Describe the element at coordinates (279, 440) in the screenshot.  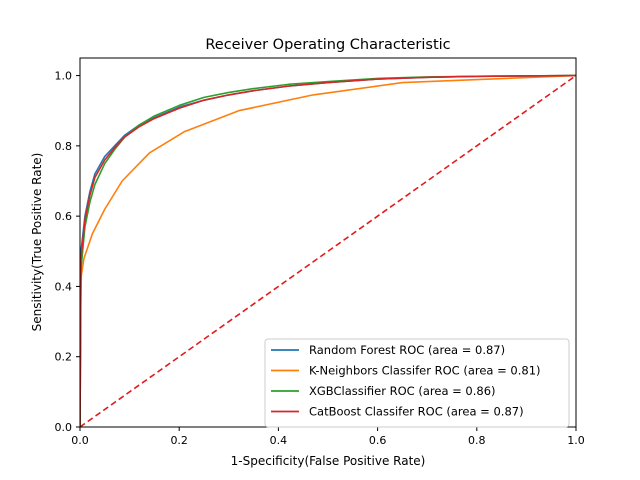
I see `x-tick-label: 0.4` at that location.